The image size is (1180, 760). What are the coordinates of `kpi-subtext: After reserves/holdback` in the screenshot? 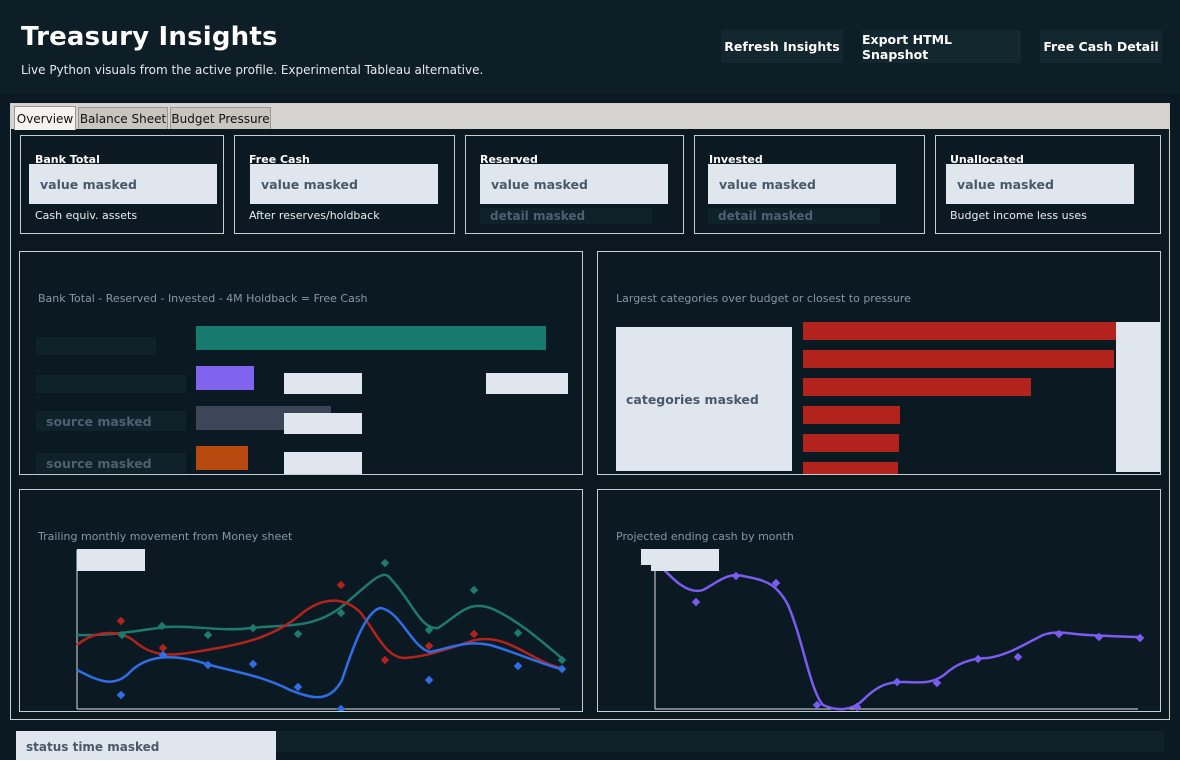 It's located at (314, 215).